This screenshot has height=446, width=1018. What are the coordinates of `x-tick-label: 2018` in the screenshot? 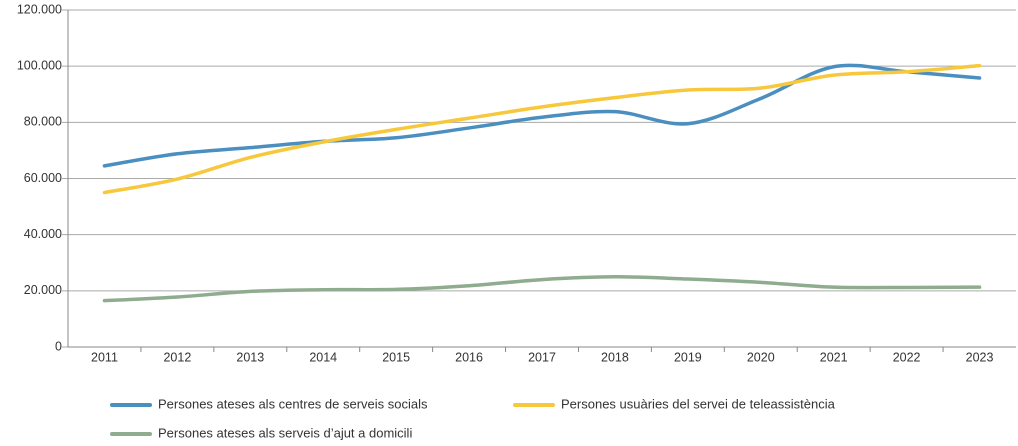 It's located at (615, 357).